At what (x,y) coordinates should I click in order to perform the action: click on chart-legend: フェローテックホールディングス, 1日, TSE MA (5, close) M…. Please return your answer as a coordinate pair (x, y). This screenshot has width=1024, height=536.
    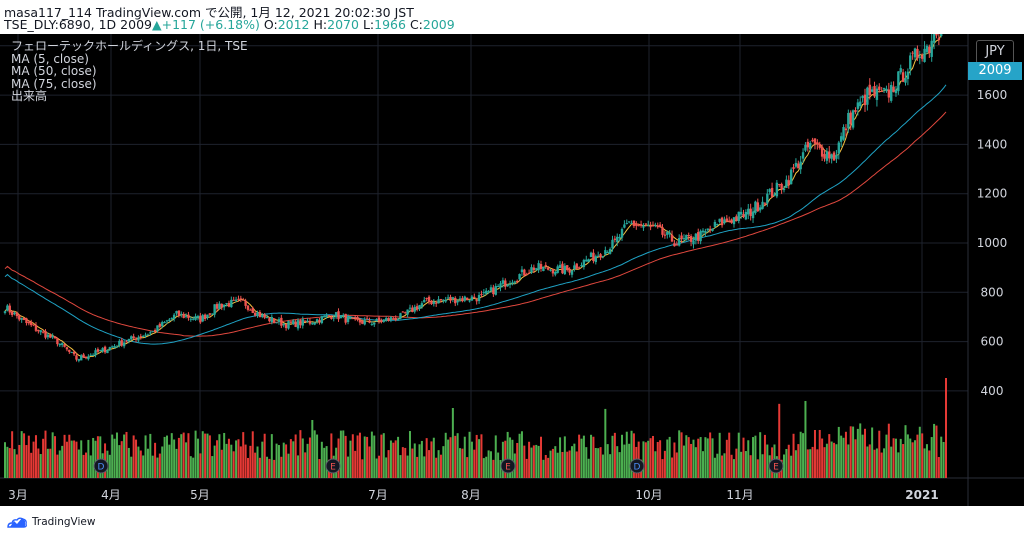
    Looking at the image, I should click on (129, 71).